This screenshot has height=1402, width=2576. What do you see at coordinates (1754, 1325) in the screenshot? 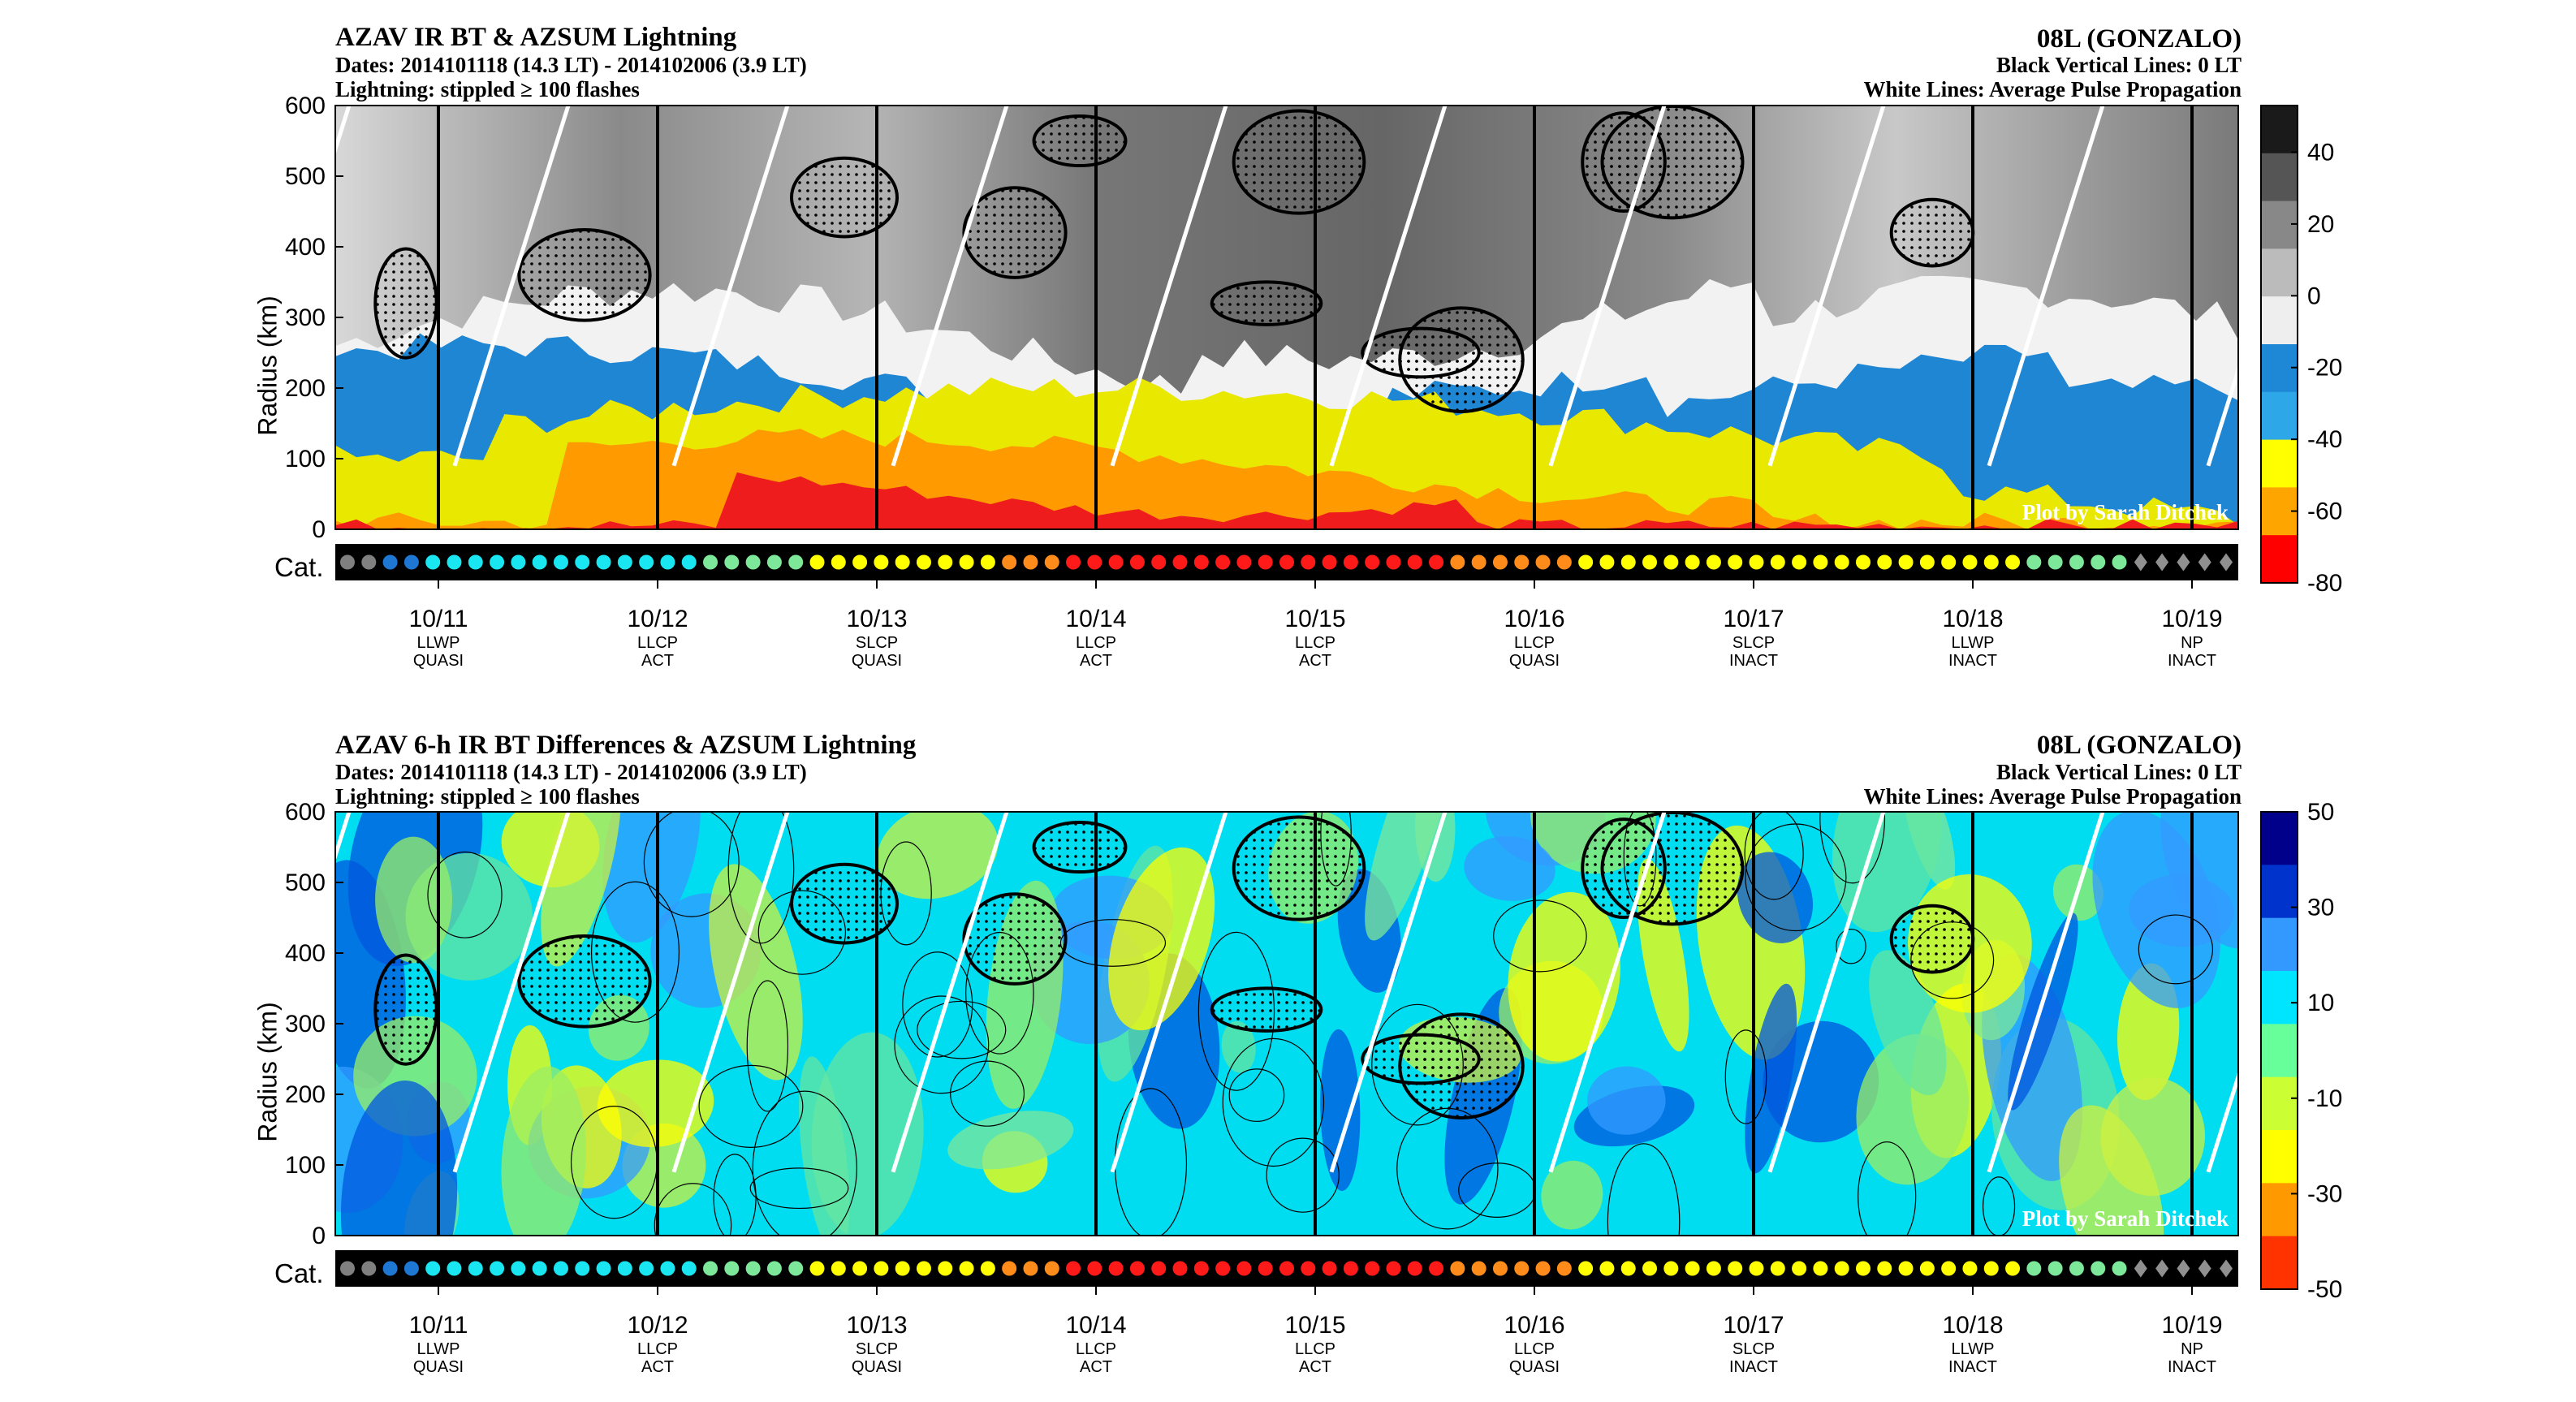
I see `date-label: 10/17` at bounding box center [1754, 1325].